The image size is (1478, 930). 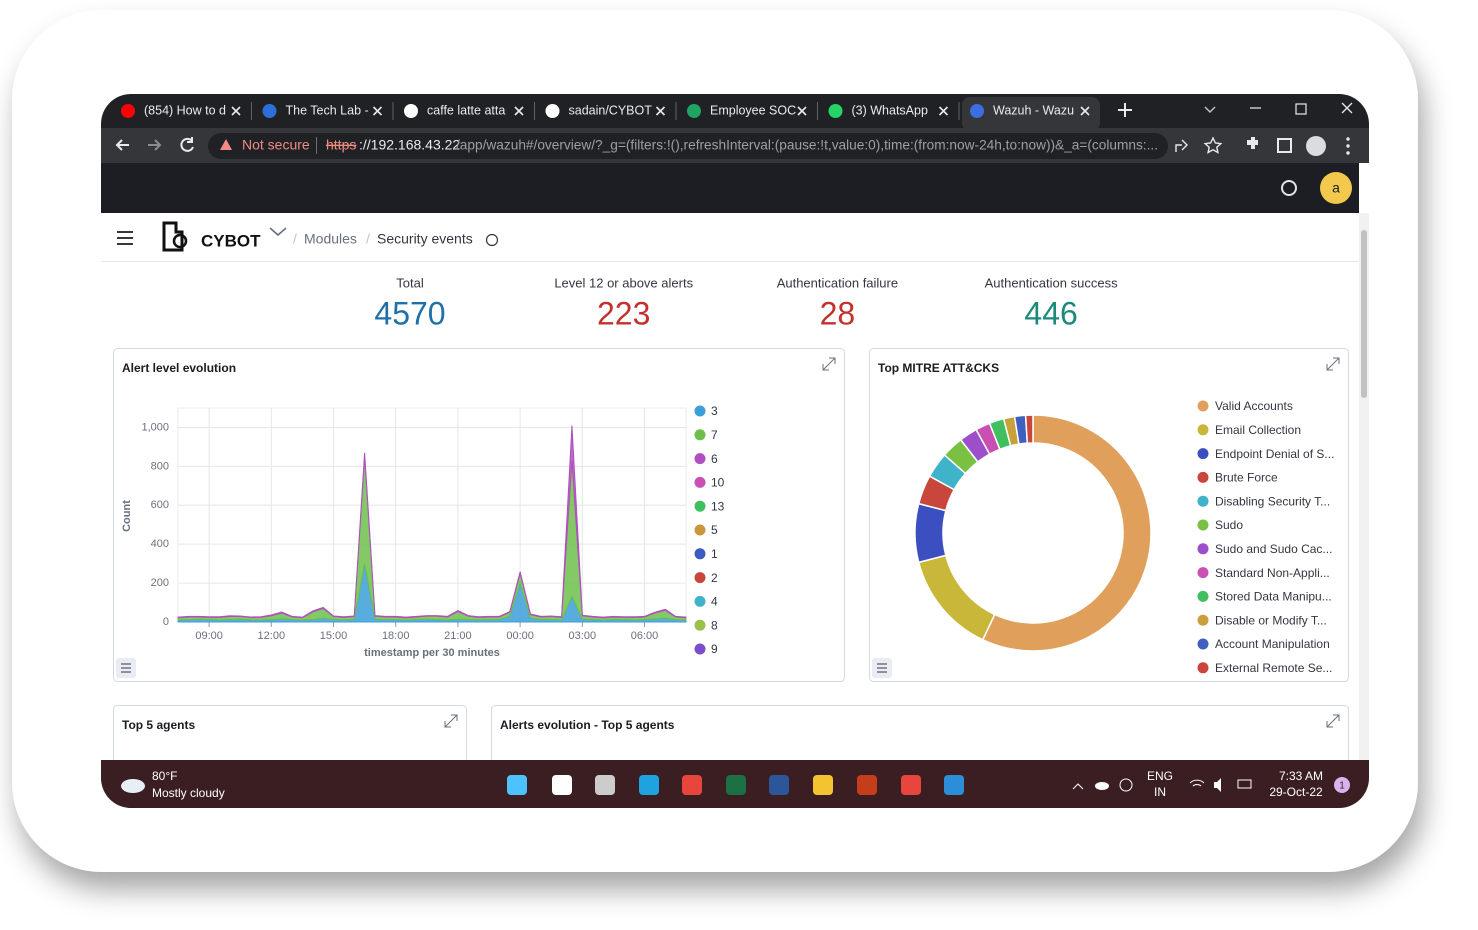 What do you see at coordinates (187, 144) in the screenshot?
I see `reload-button` at bounding box center [187, 144].